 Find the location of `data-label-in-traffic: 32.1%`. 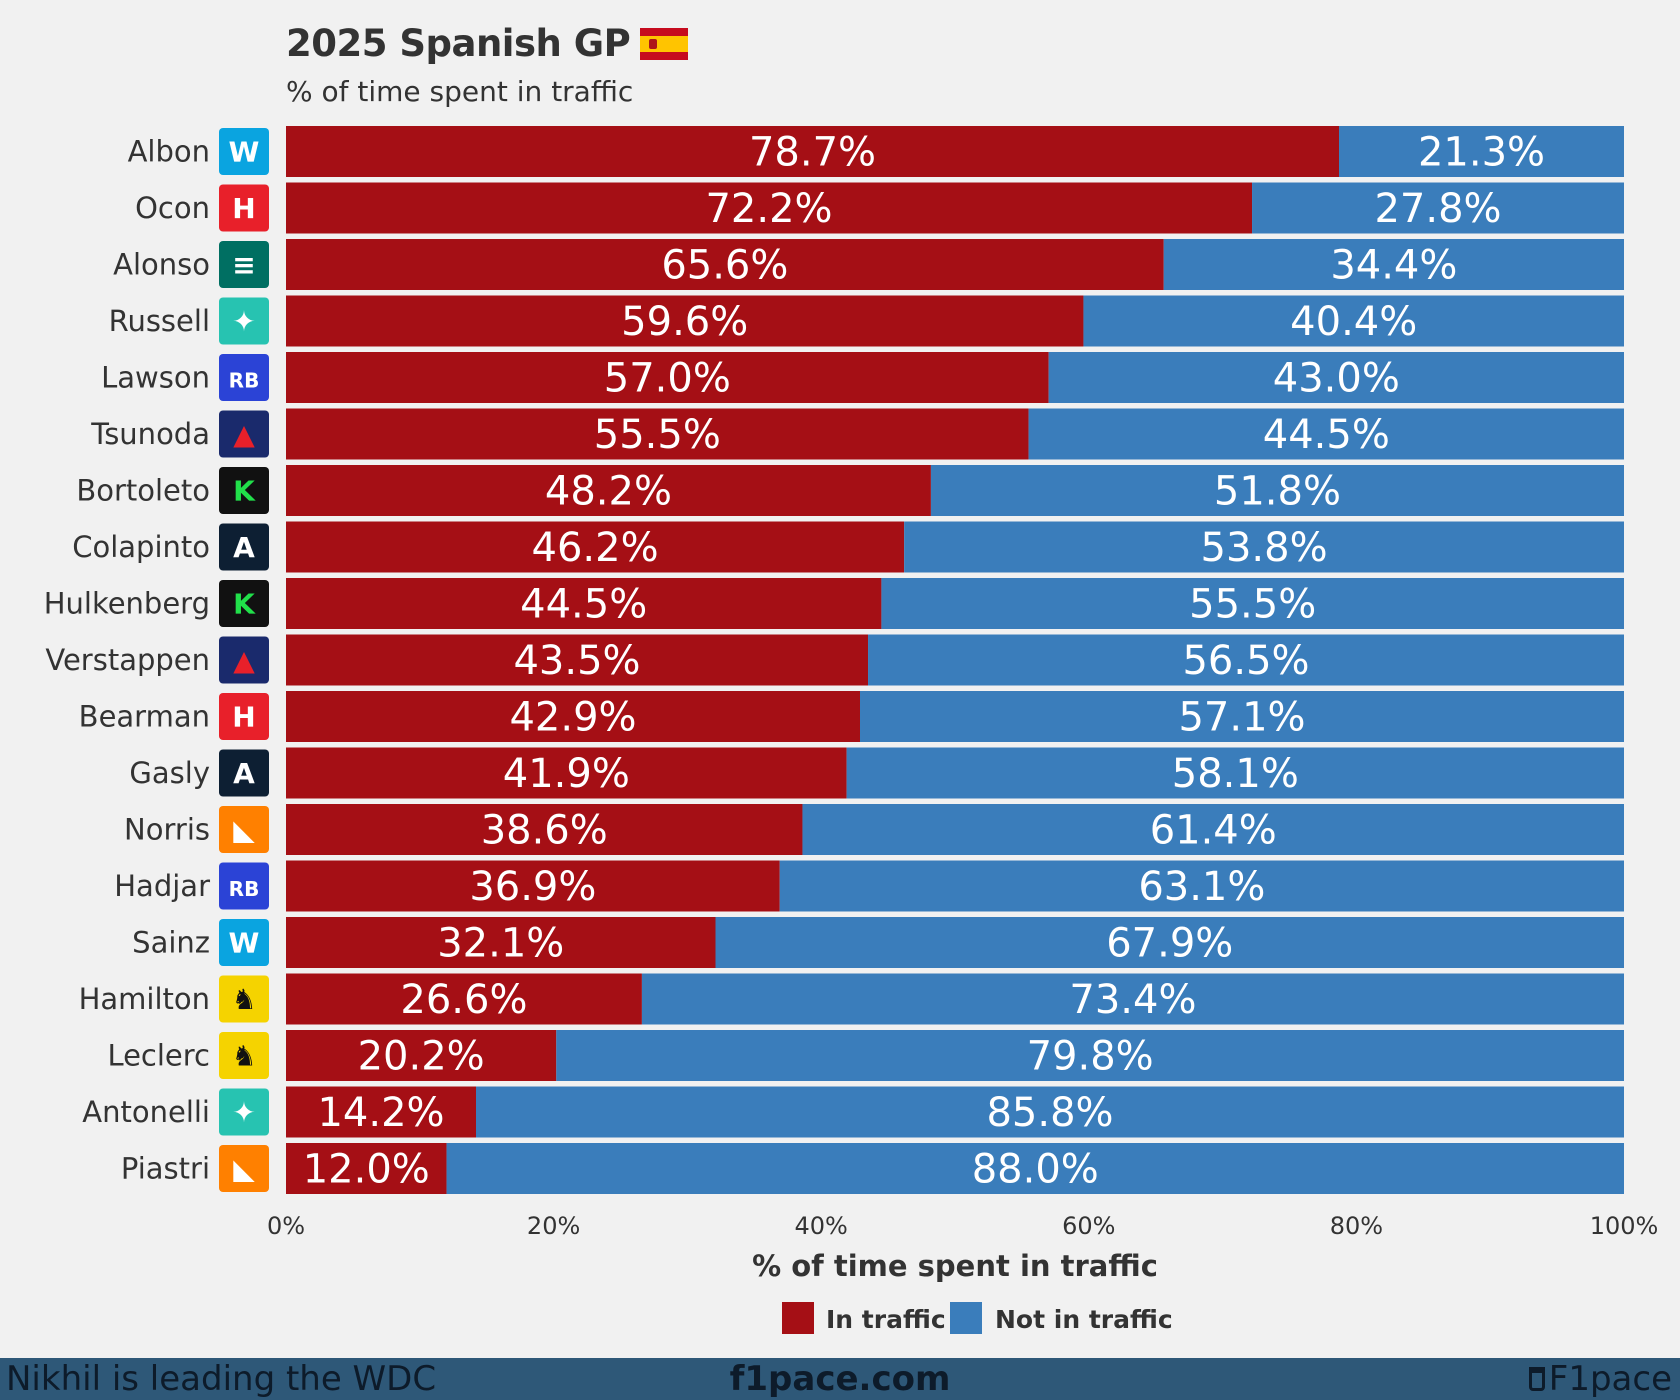

data-label-in-traffic: 32.1% is located at coordinates (500, 944).